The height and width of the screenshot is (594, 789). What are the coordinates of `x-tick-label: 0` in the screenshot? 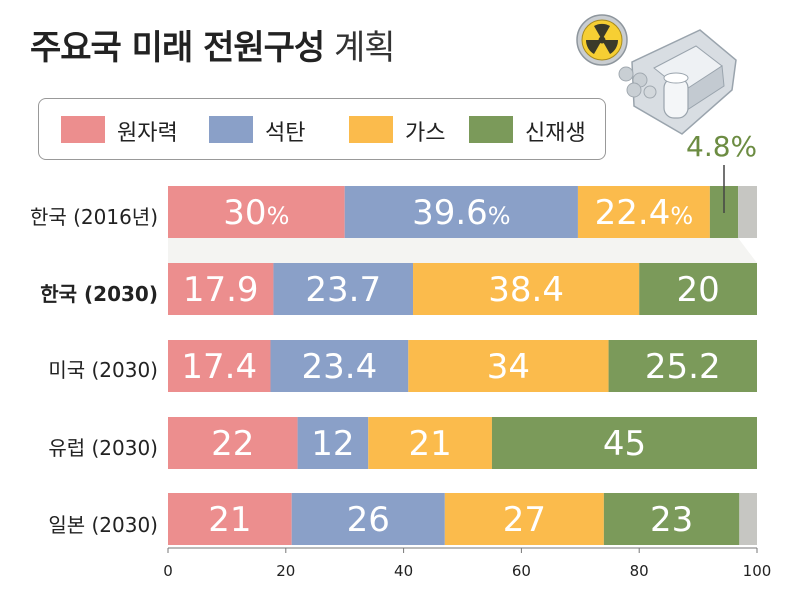 It's located at (168, 571).